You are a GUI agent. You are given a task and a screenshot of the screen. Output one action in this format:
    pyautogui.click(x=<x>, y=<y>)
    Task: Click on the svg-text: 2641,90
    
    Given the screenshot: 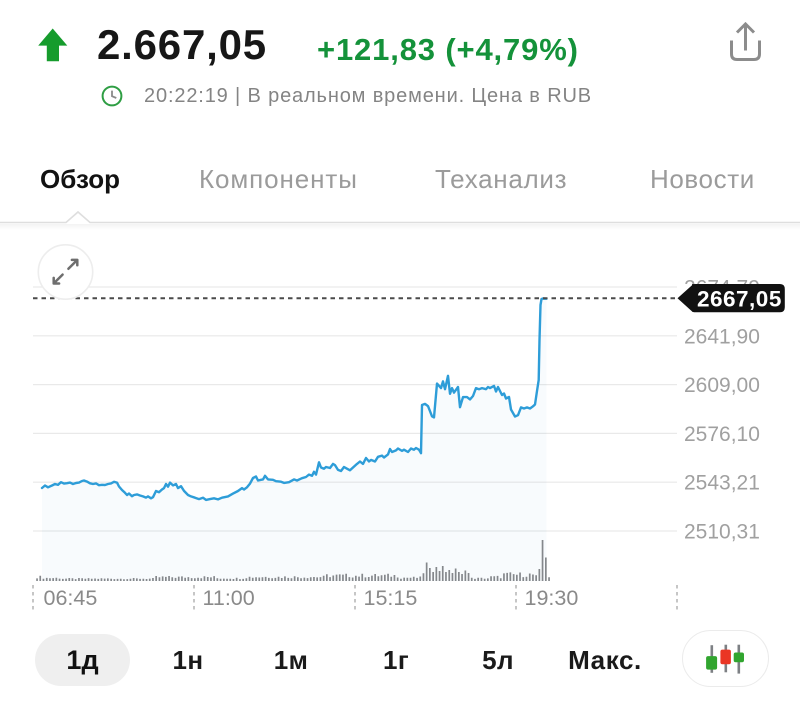 What is the action you would take?
    pyautogui.click(x=722, y=336)
    